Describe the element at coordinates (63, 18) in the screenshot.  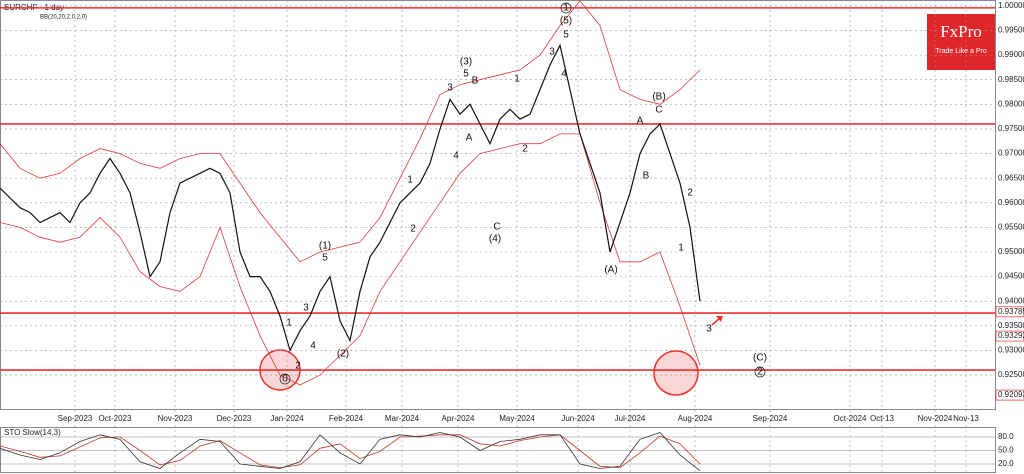
I see `indicator-label: BB(20,20,2,0,2,0)` at that location.